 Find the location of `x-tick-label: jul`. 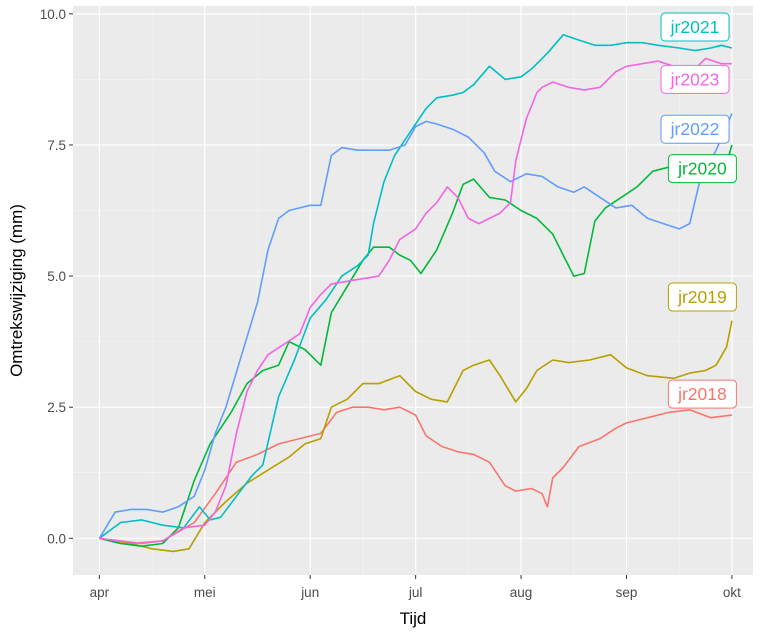

x-tick-label: jul is located at coordinates (415, 592).